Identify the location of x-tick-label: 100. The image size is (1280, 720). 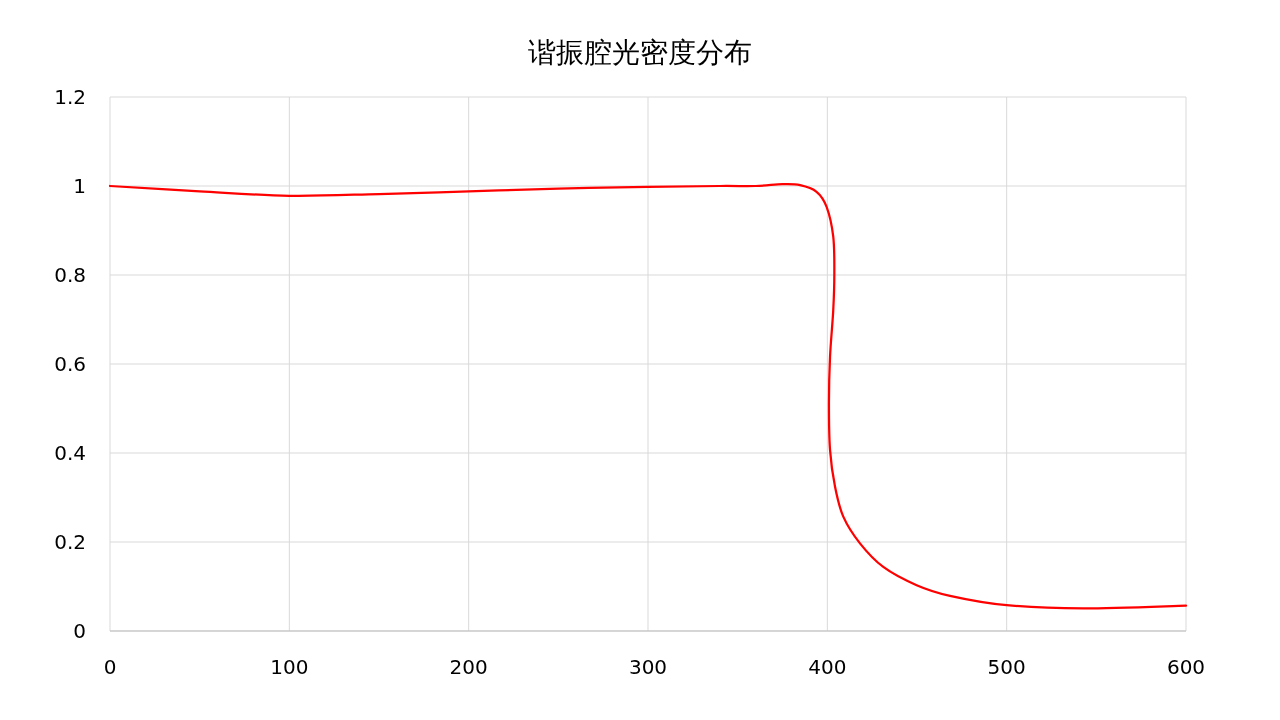
(289, 667).